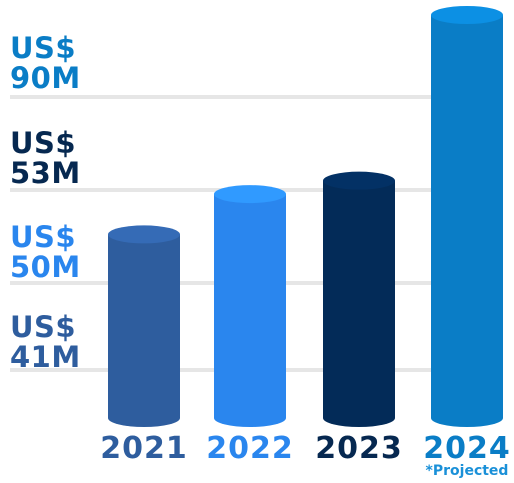 This screenshot has height=483, width=514. I want to click on x-tick-label: 2024, so click(467, 448).